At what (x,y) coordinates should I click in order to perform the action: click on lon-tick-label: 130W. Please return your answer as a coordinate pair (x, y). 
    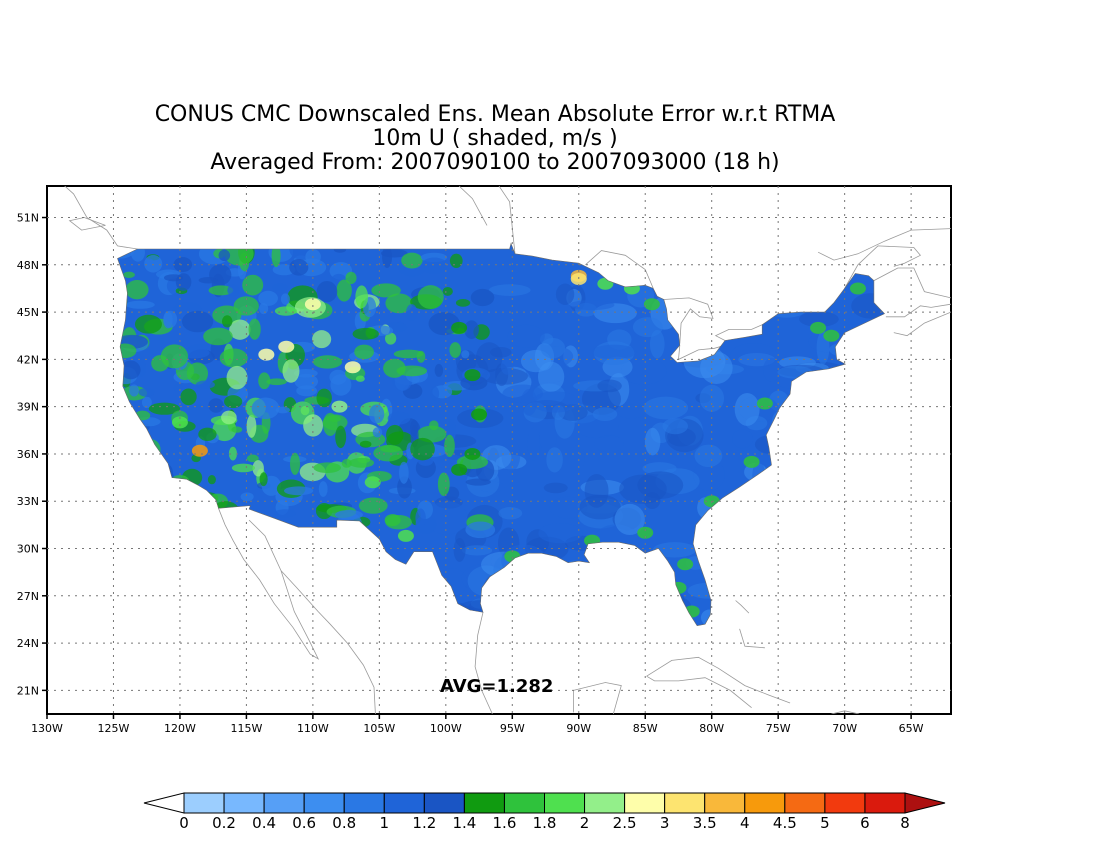
    Looking at the image, I should click on (47, 728).